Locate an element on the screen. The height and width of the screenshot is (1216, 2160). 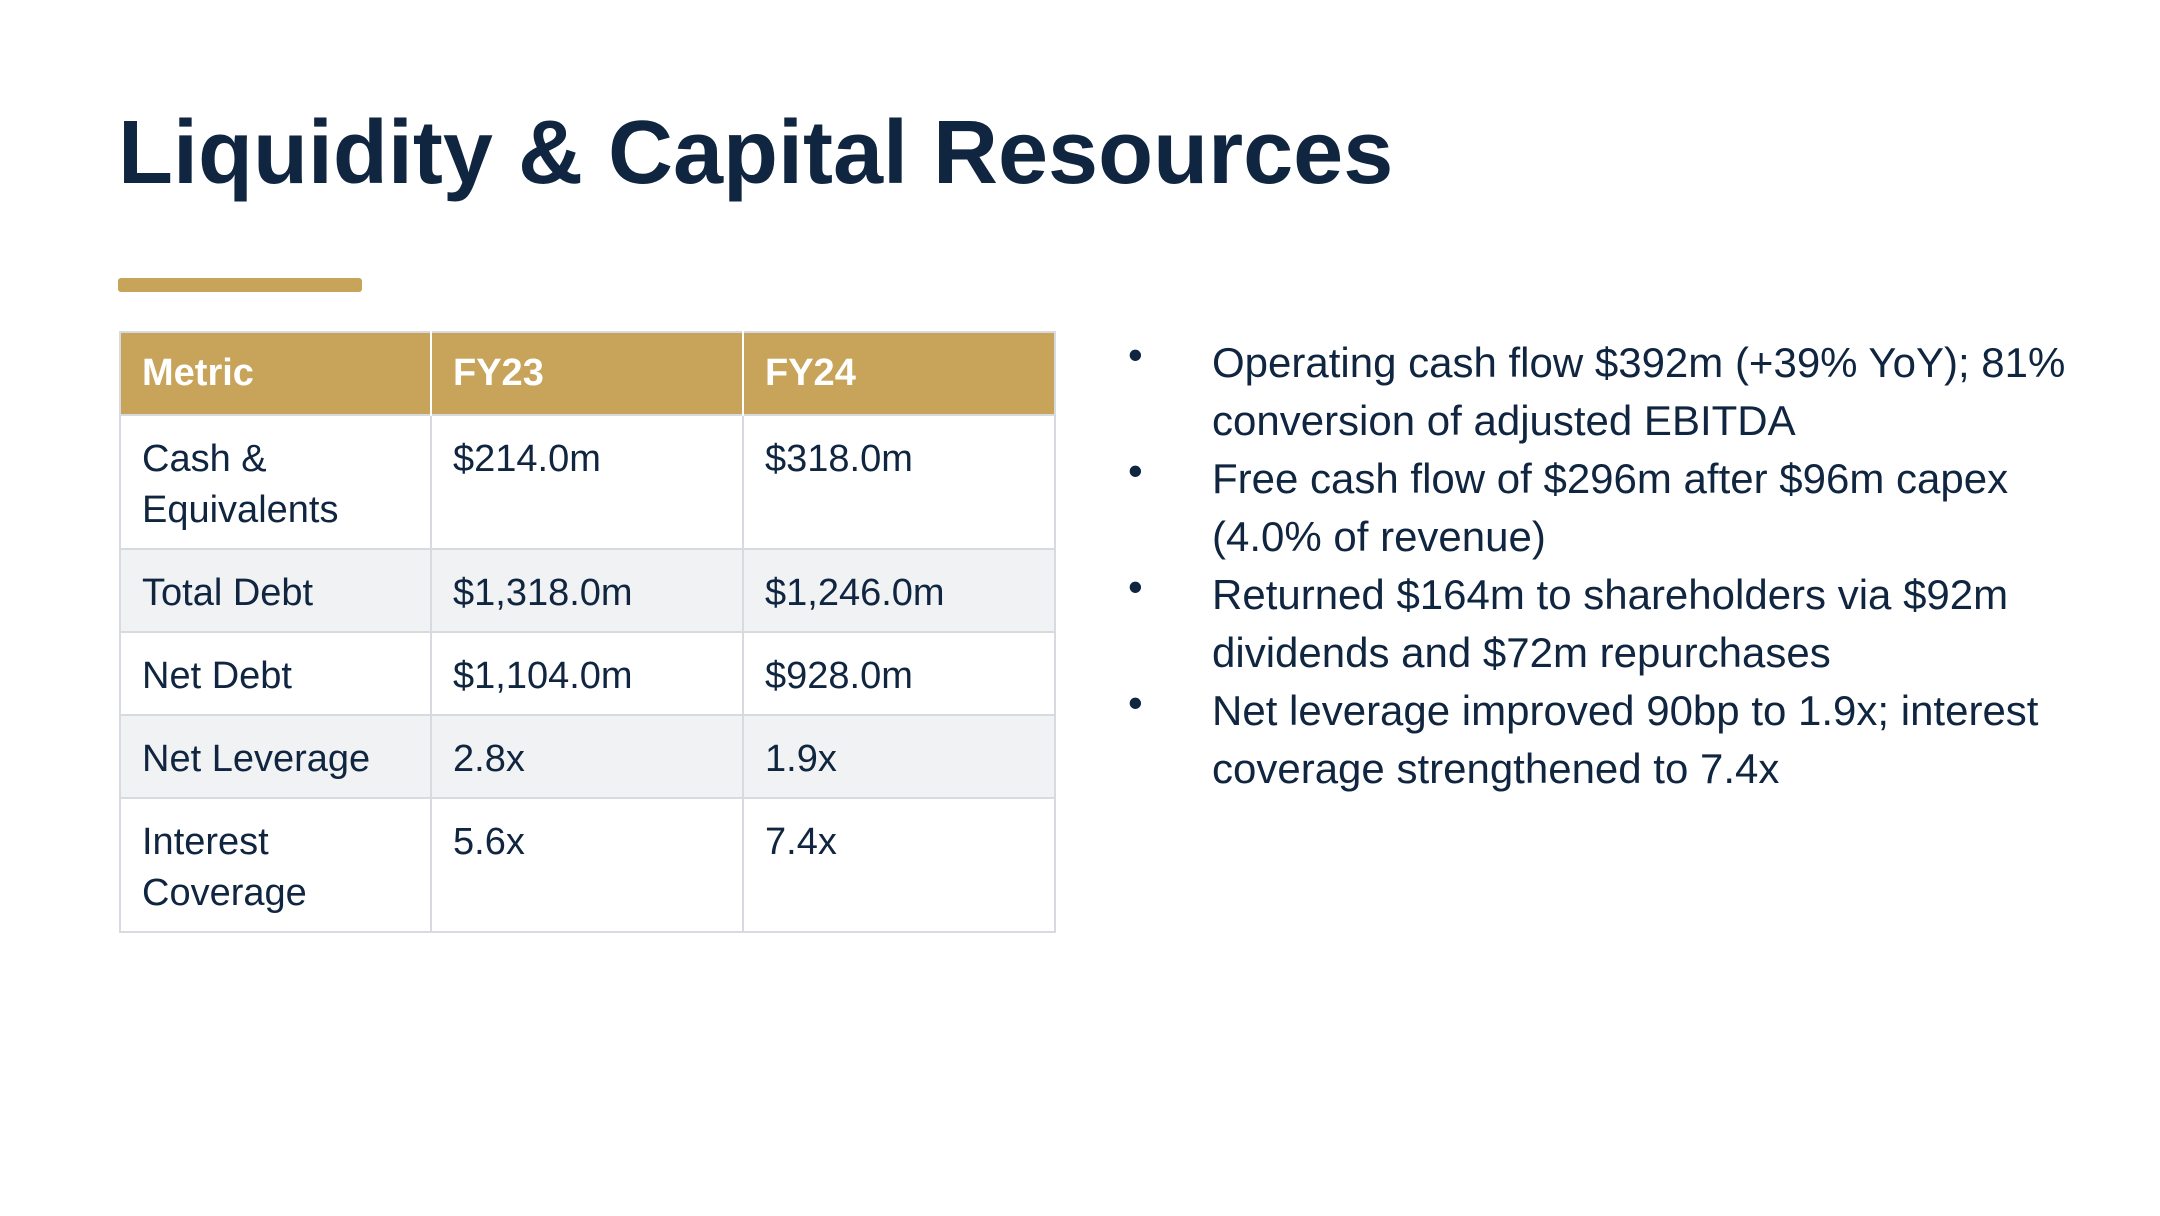
fy23-cell: $1,318.0m is located at coordinates (587, 590).